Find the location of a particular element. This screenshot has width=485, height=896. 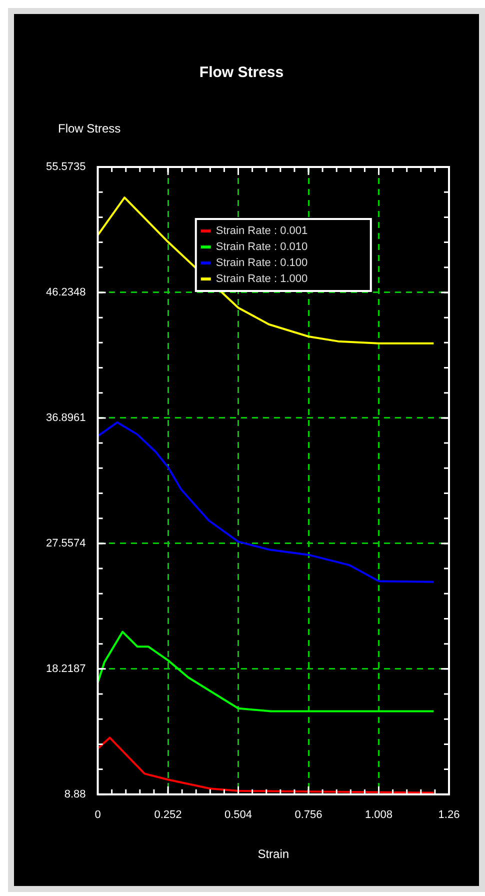

legend-label: Strain Rate : 1.000 is located at coordinates (262, 279).